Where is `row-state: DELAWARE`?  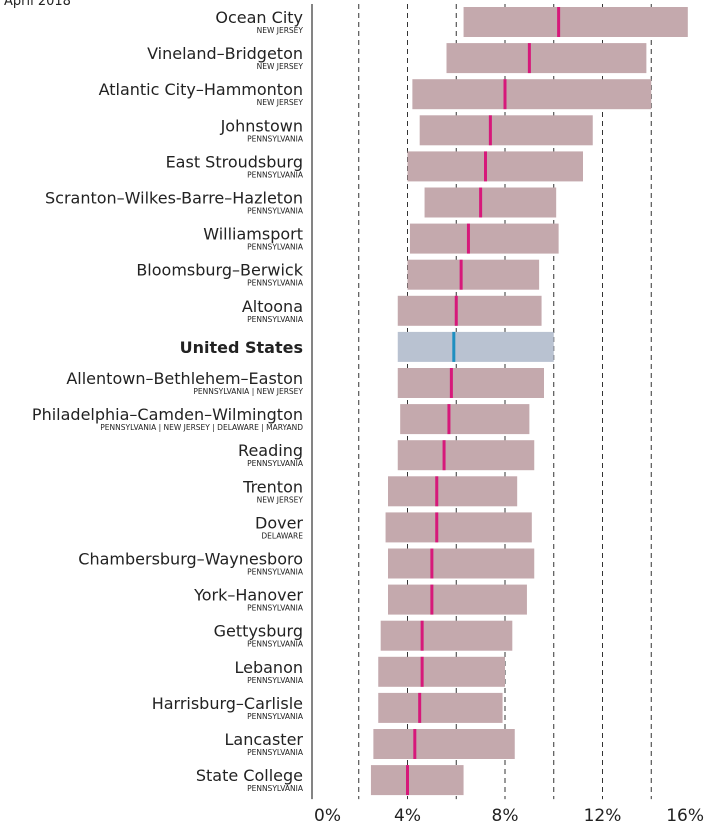
row-state: DELAWARE is located at coordinates (282, 535).